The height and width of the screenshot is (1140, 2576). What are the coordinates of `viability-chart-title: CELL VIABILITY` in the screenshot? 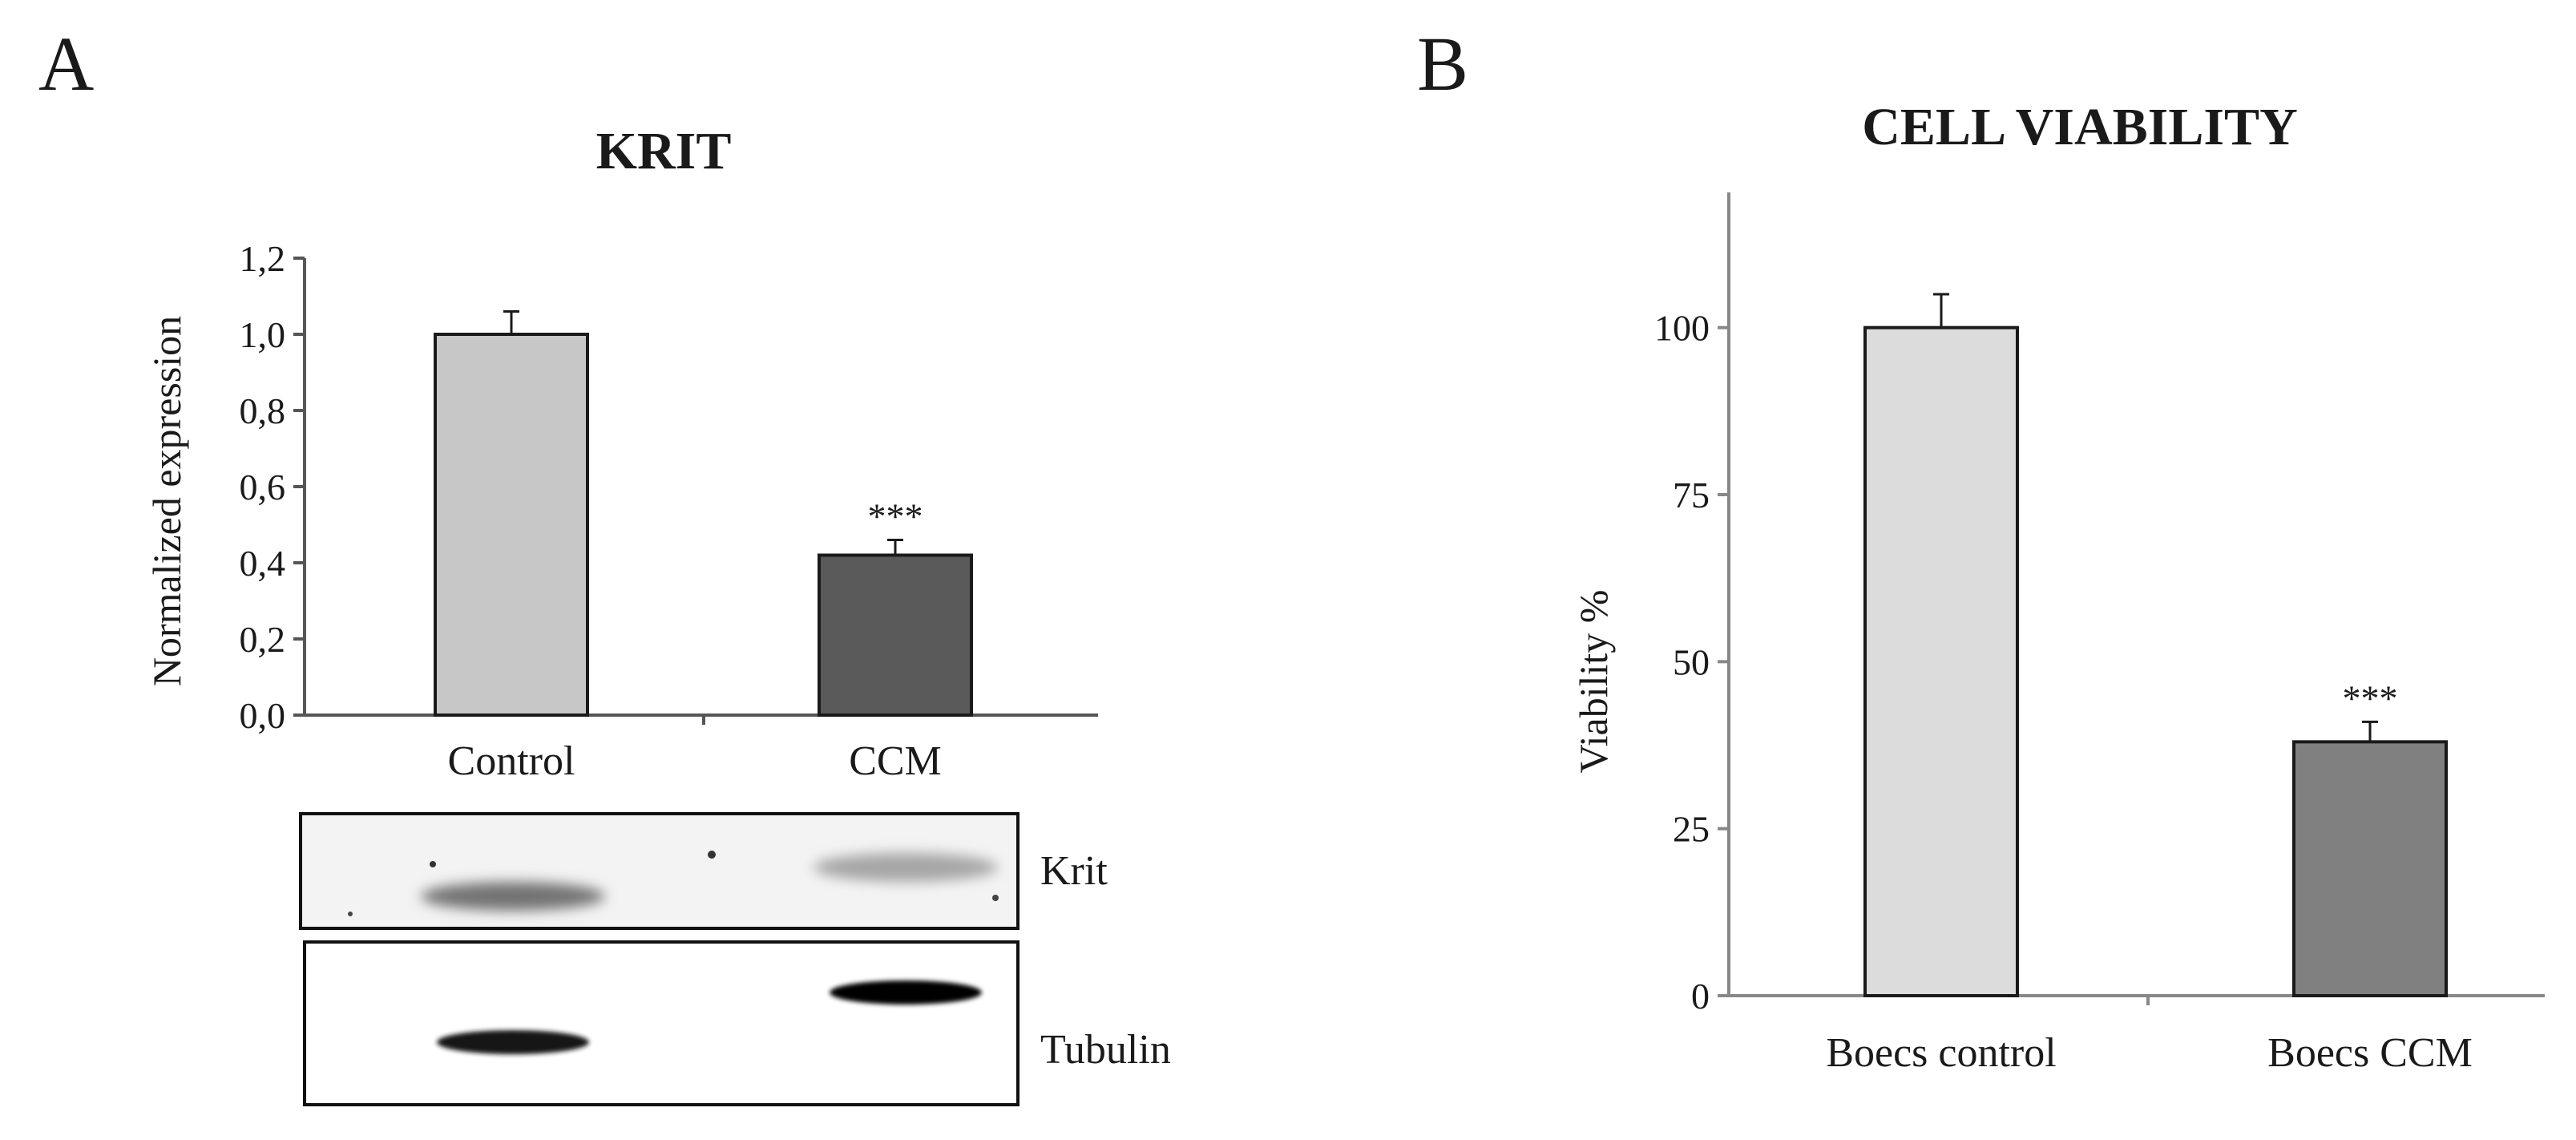 It's located at (2080, 127).